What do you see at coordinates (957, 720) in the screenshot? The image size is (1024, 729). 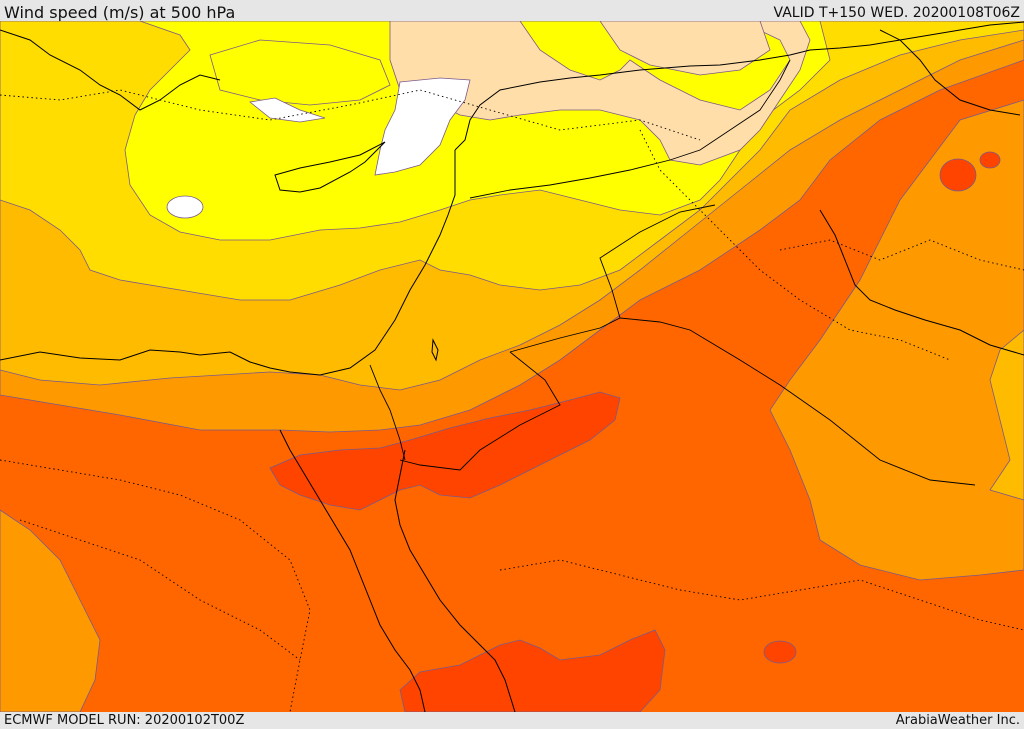 I see `credit: ArabiaWeather Inc.` at bounding box center [957, 720].